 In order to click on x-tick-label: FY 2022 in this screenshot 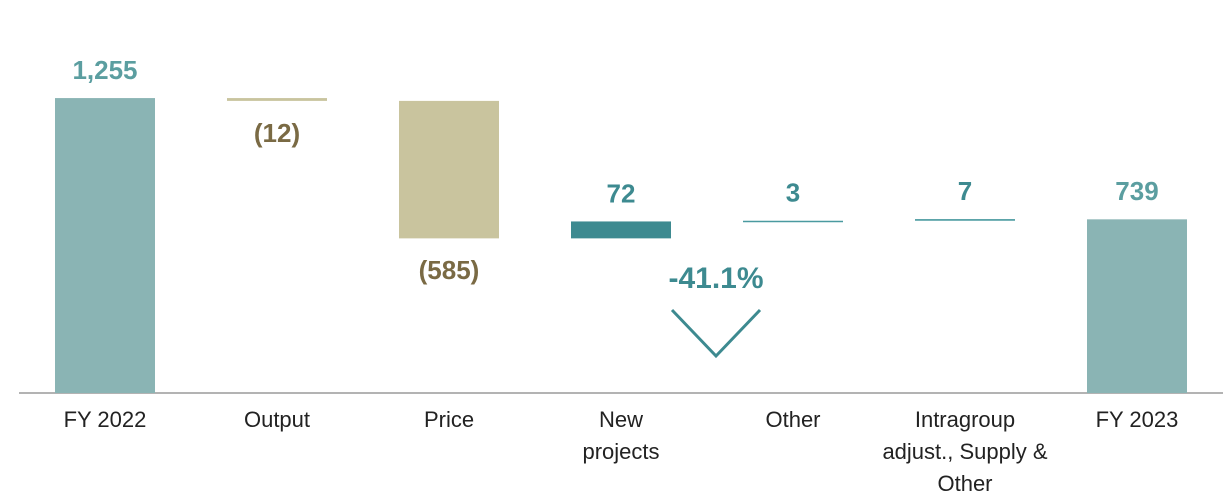, I will do `click(105, 419)`.